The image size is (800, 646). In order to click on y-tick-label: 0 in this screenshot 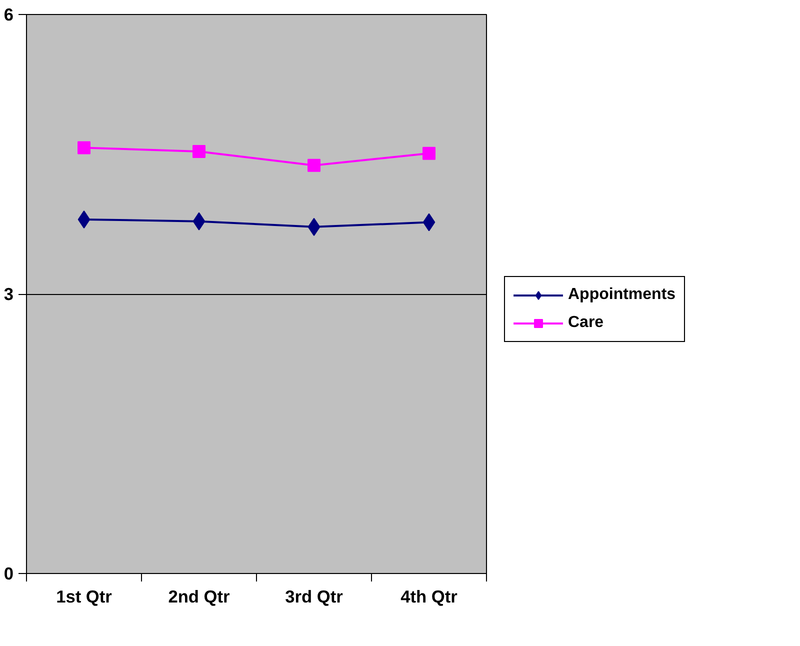, I will do `click(9, 574)`.